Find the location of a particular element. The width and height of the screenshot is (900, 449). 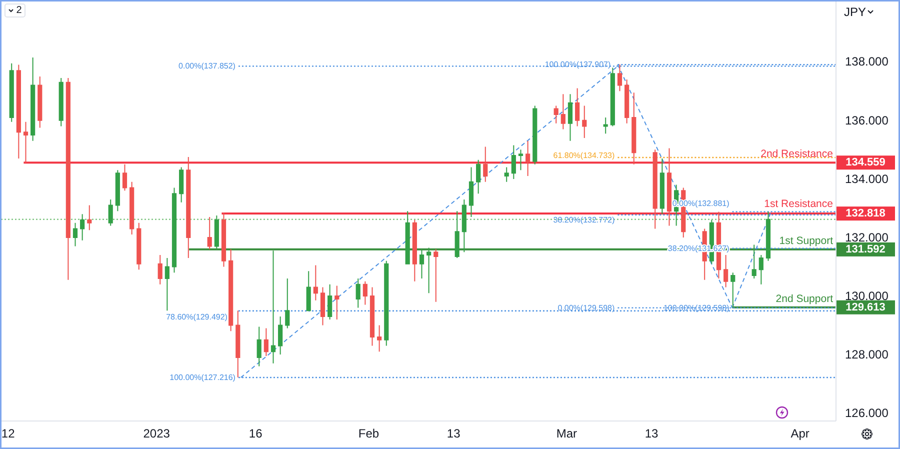

y-tick-label: 130.000 is located at coordinates (867, 295).